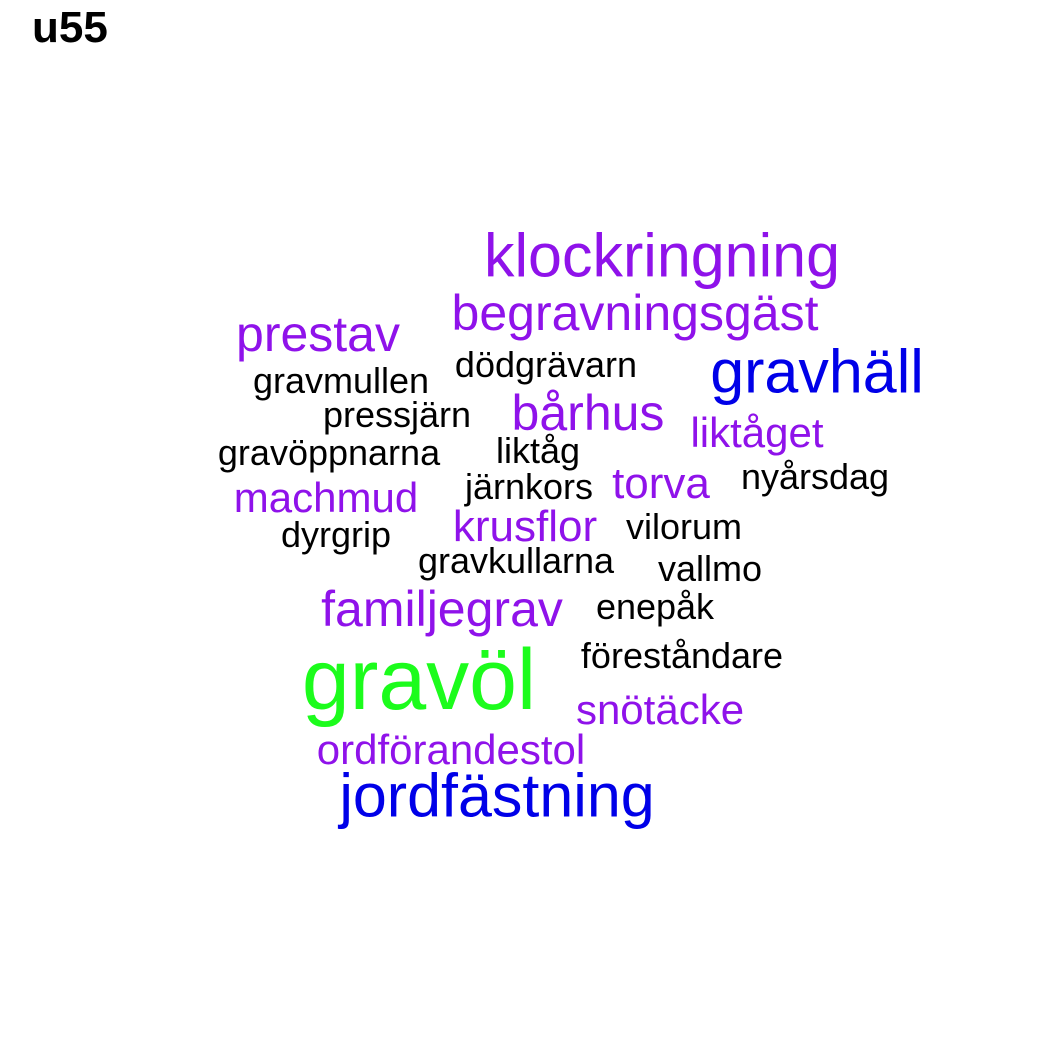  Describe the element at coordinates (397, 414) in the screenshot. I see `word-pressjarn: pressjärn` at that location.